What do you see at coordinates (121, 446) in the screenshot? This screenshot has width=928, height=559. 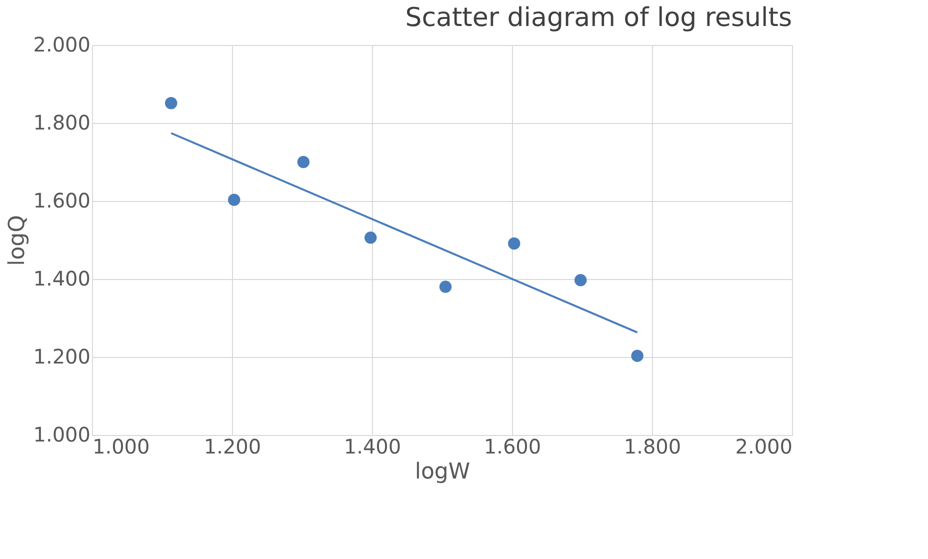 I see `x-tick-label: 1.000` at bounding box center [121, 446].